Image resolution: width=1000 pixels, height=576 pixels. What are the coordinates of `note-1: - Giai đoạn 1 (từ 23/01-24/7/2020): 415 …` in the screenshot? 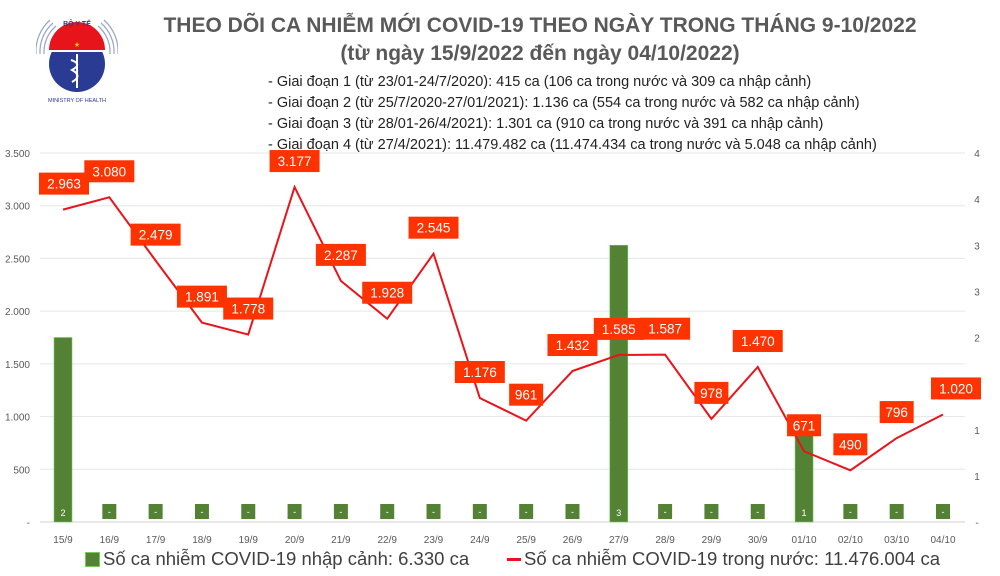 It's located at (540, 82).